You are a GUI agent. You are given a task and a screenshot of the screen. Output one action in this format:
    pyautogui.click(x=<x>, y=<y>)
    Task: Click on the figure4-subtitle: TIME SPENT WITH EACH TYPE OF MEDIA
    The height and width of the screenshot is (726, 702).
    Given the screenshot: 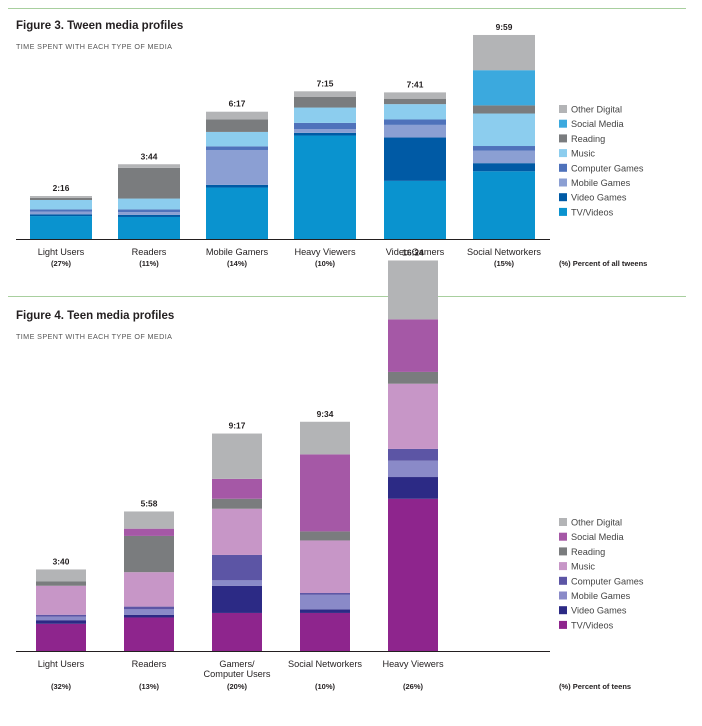 What is the action you would take?
    pyautogui.click(x=94, y=336)
    